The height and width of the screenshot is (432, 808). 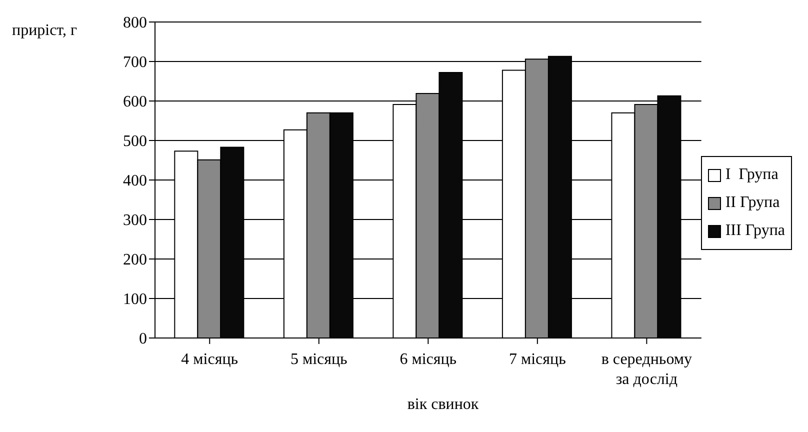 I want to click on y-tick-label: 400, so click(x=135, y=181).